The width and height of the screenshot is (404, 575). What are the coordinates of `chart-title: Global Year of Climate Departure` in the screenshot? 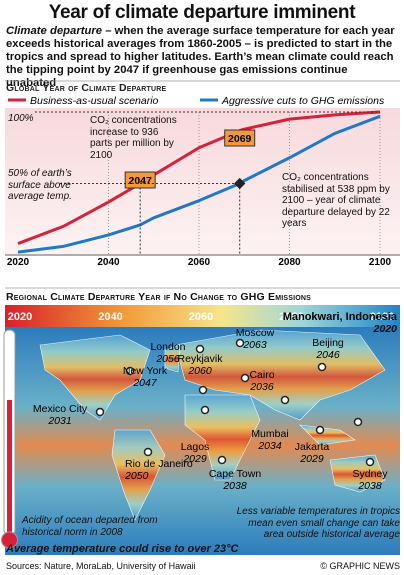 It's located at (86, 88).